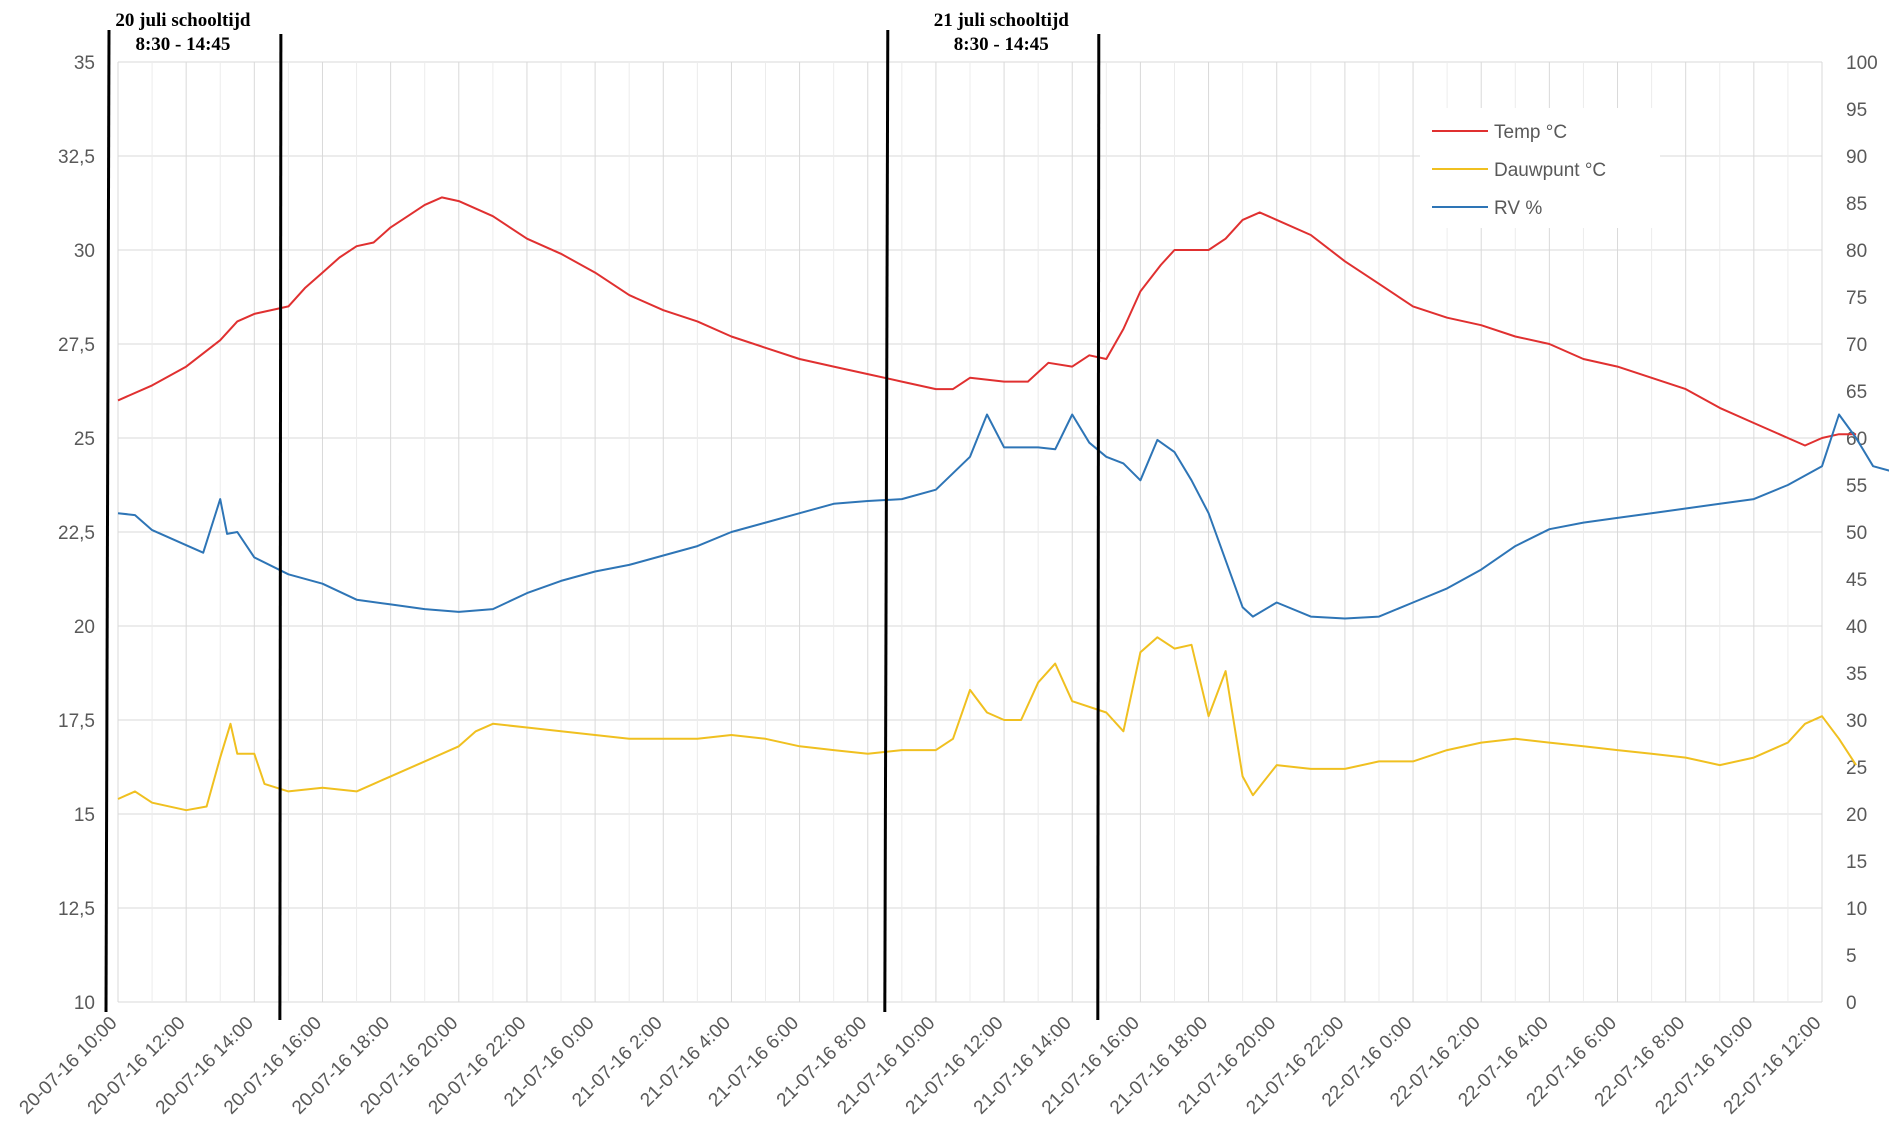 The image size is (1889, 1145). I want to click on y-left-tick-label: 22,5, so click(76, 533).